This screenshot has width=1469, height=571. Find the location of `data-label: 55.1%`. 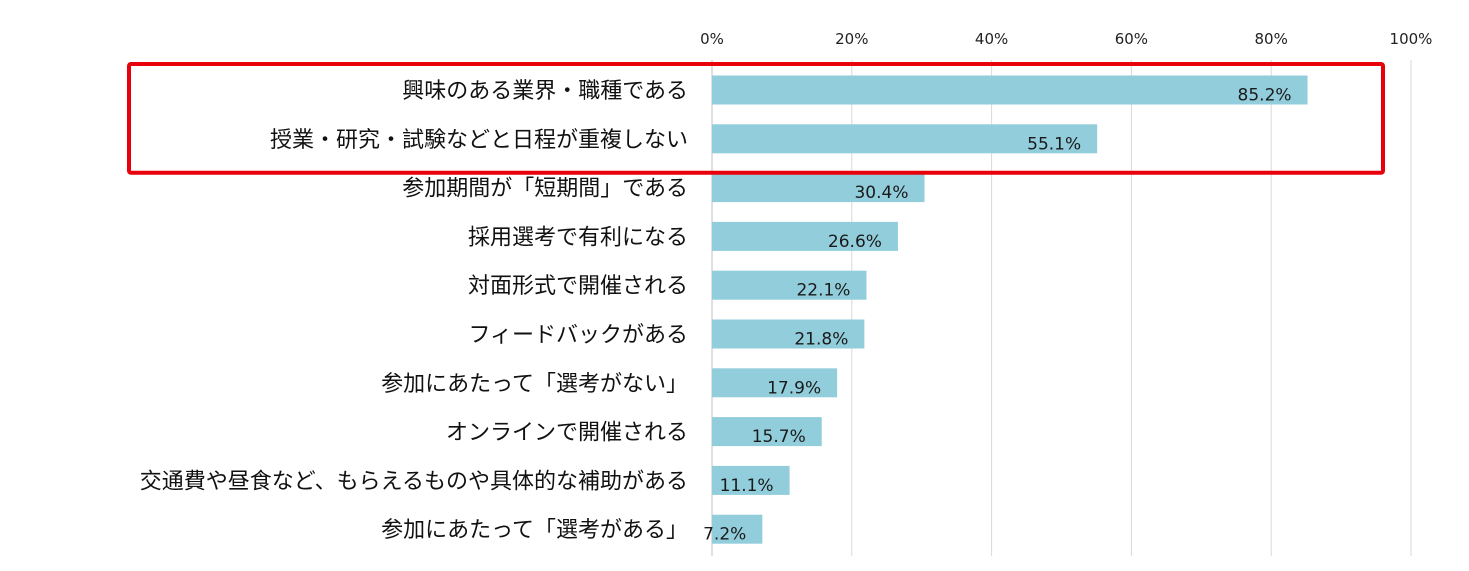

data-label: 55.1% is located at coordinates (1054, 144).